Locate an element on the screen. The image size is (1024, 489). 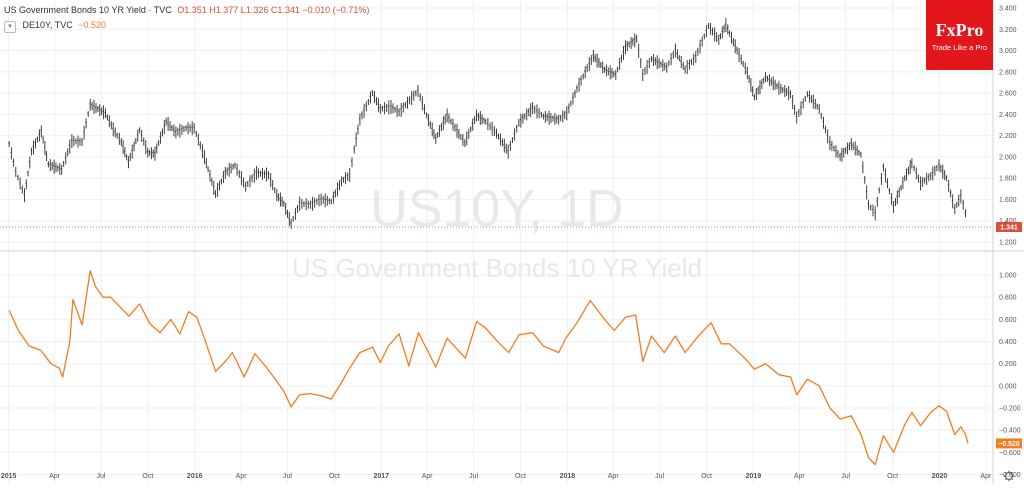
time-tick-label: 2017 is located at coordinates (382, 476).